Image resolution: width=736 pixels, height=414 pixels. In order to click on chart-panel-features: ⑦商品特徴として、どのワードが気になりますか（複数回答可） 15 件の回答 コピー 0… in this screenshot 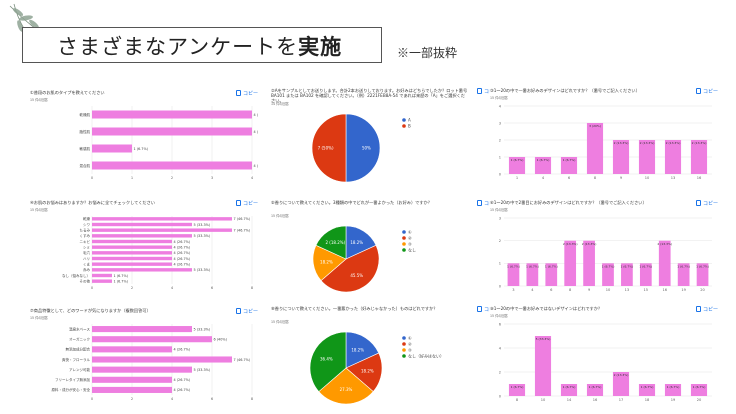, I will do `click(144, 355)`.